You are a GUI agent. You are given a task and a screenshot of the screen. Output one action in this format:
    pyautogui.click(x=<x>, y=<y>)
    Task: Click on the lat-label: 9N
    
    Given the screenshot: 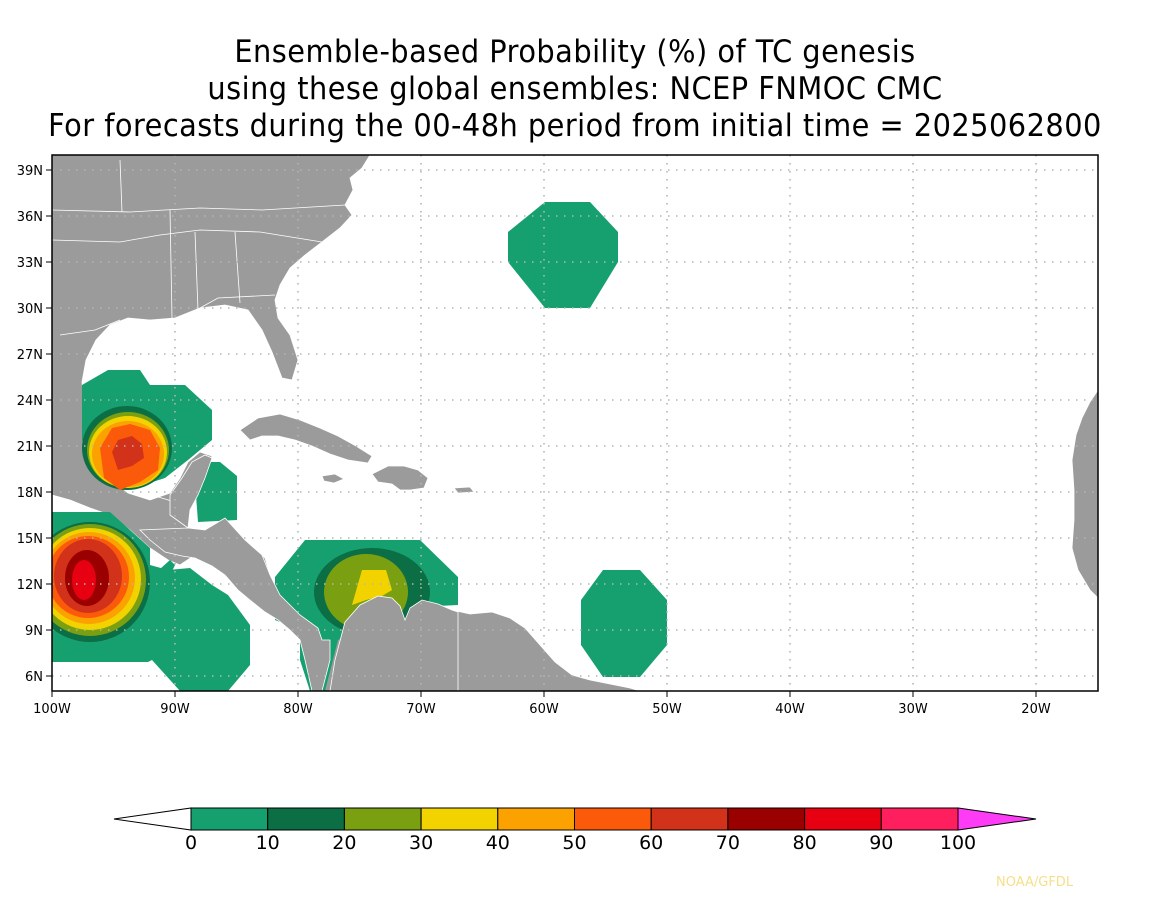 What is the action you would take?
    pyautogui.click(x=34, y=631)
    